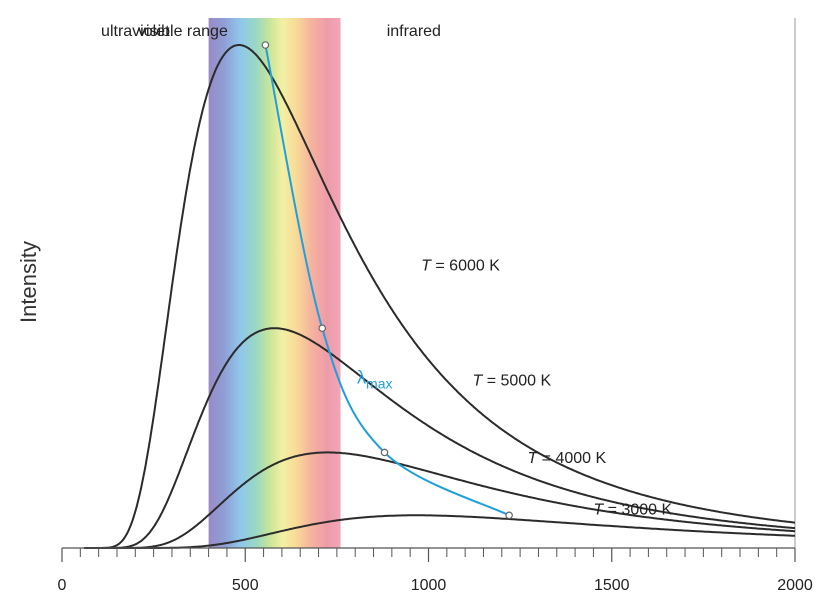  Describe the element at coordinates (274, 283) in the screenshot. I see `visible-range-band` at that location.